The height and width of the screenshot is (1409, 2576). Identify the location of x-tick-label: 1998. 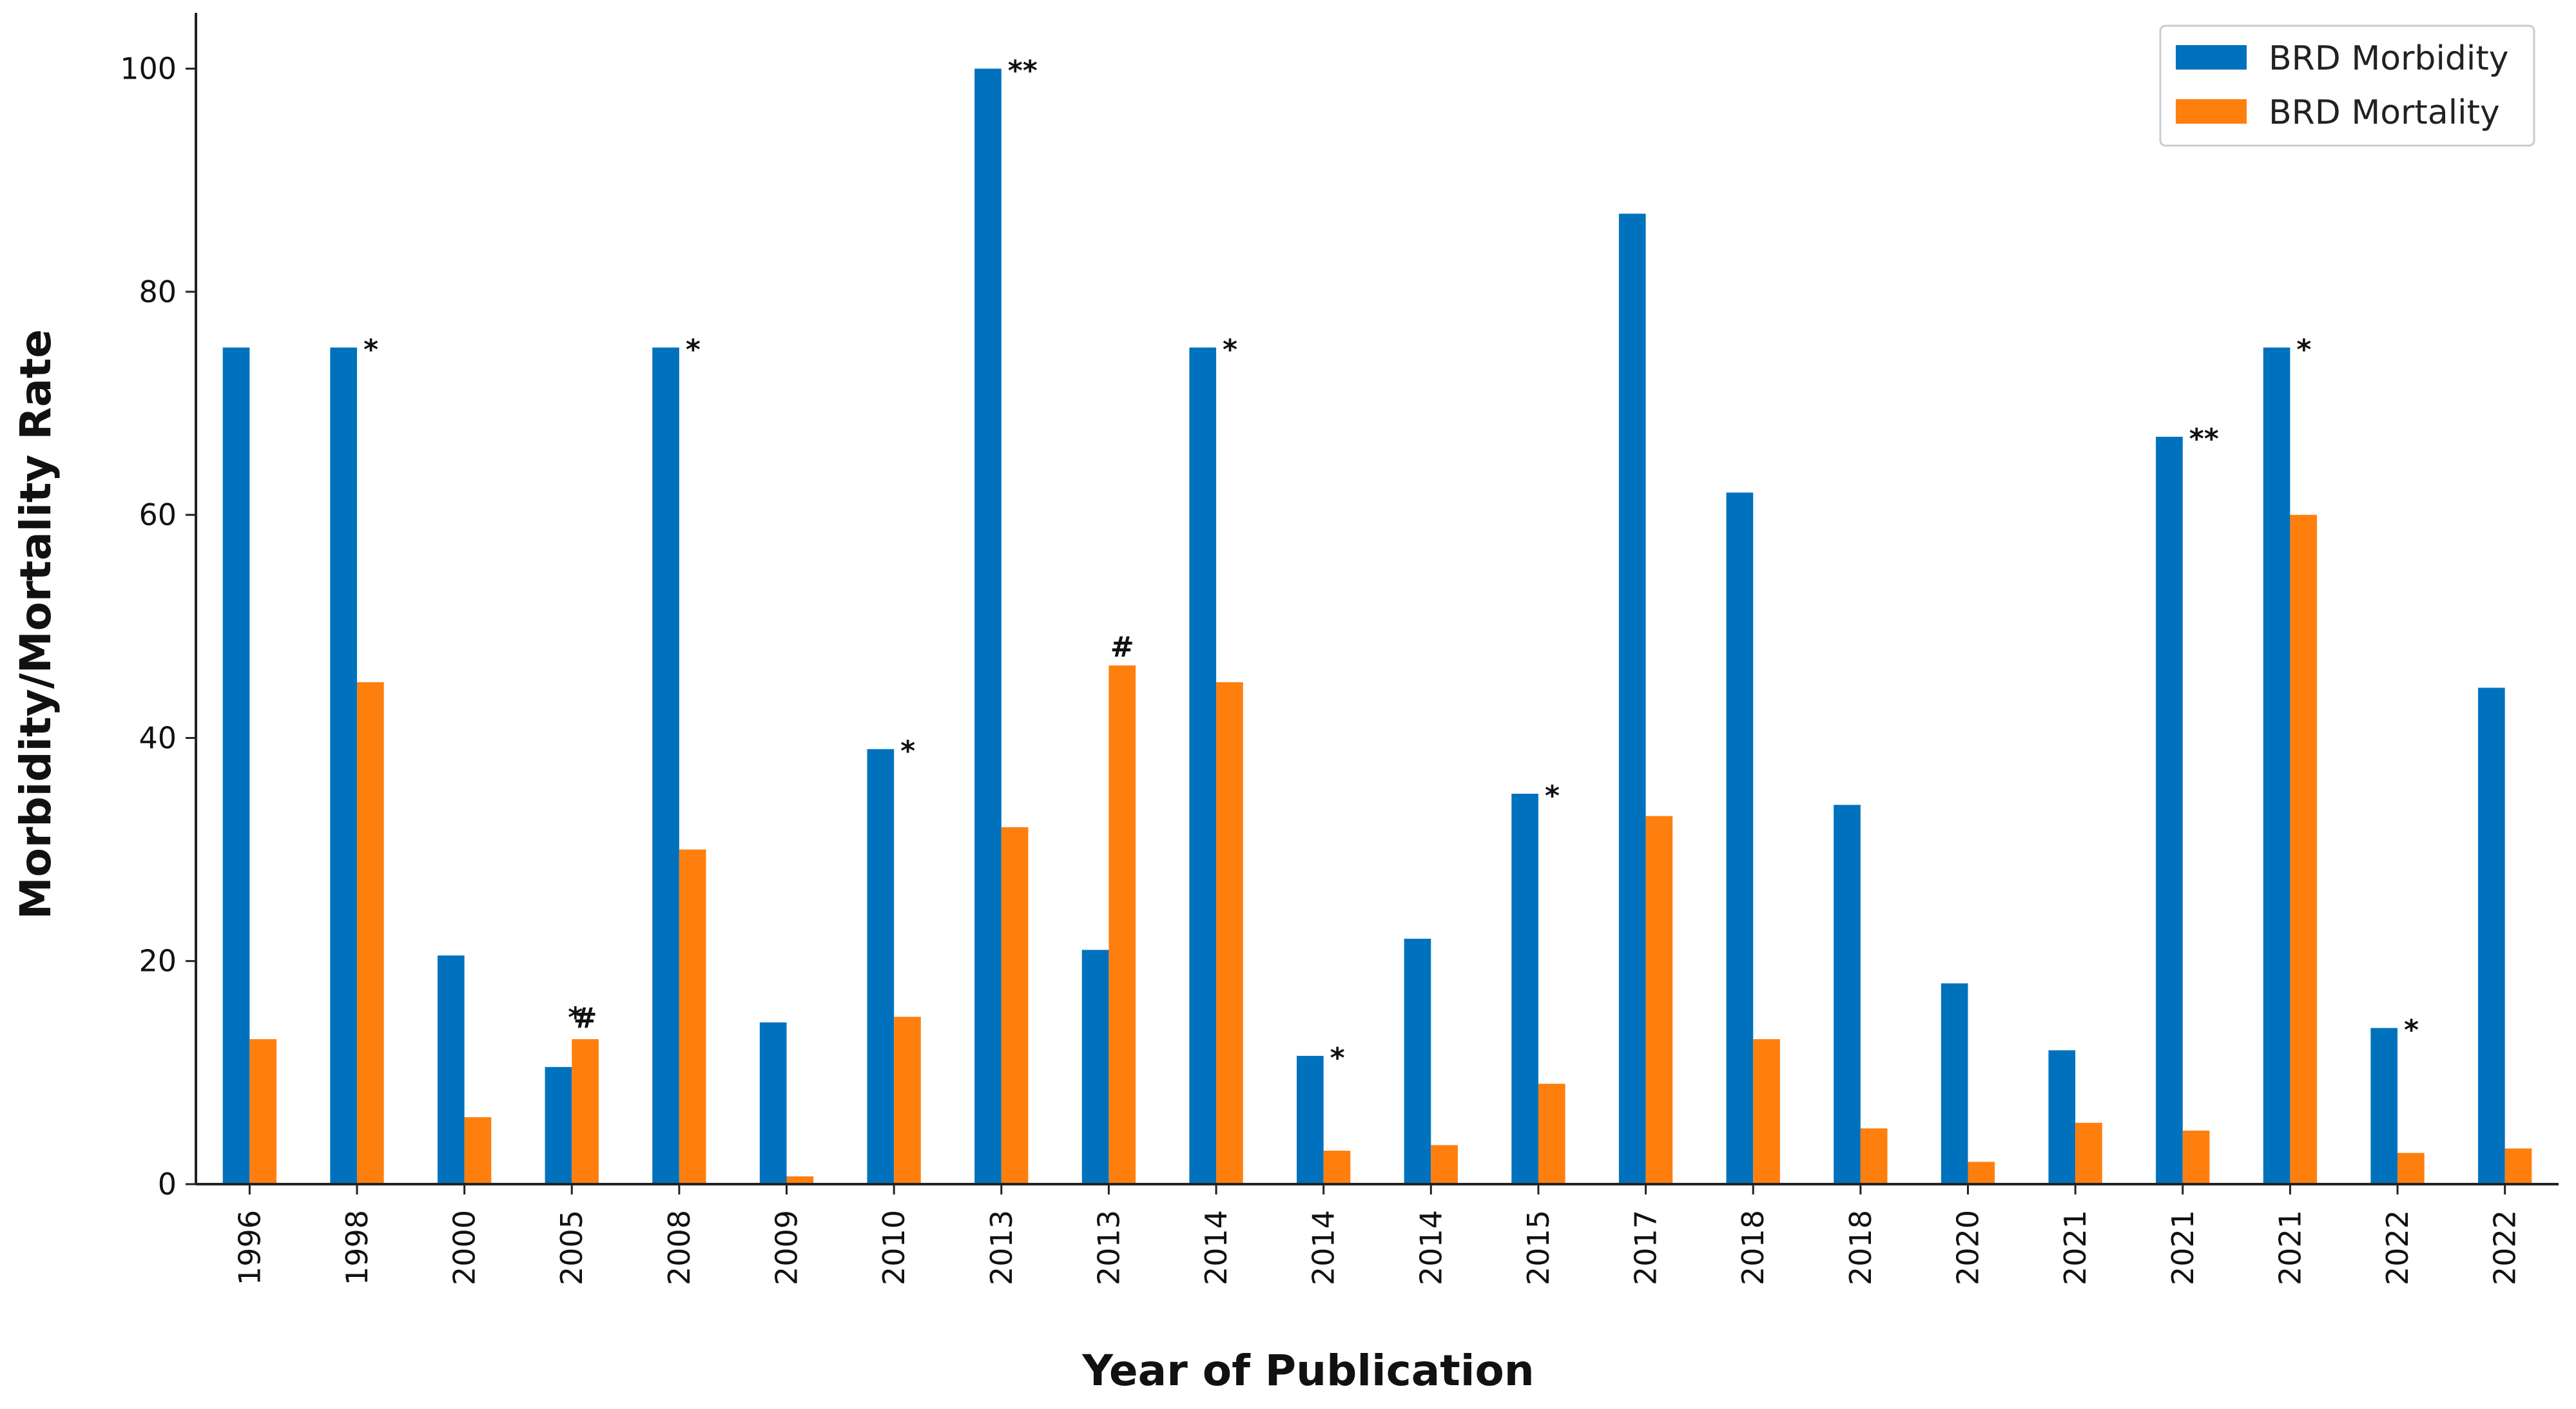
(357, 1247).